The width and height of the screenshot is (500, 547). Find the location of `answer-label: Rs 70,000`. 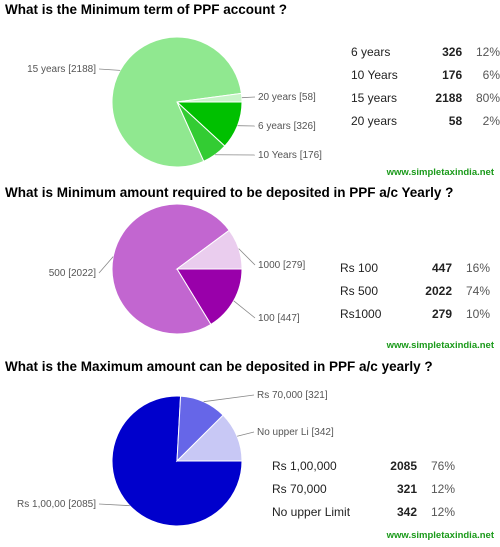

answer-label: Rs 70,000 is located at coordinates (299, 488).